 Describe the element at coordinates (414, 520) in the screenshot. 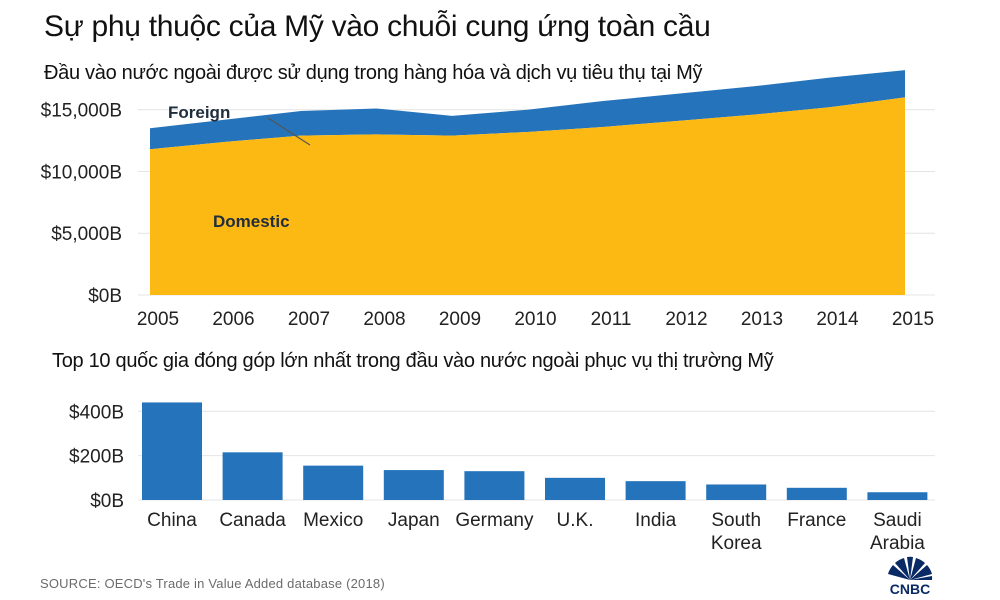

I see `bar-x-tick-label: Japan` at that location.